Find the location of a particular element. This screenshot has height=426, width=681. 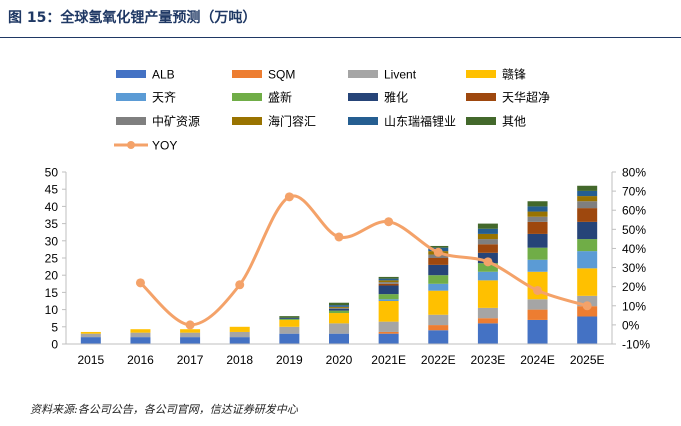

x-tick-label: 2019 is located at coordinates (289, 360).